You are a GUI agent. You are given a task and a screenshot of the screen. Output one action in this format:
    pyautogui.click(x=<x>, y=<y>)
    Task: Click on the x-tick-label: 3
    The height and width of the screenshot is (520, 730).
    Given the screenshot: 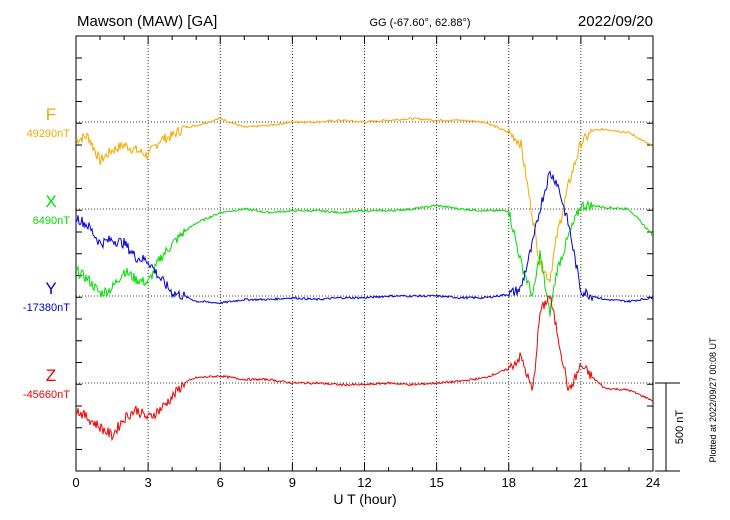 What is the action you would take?
    pyautogui.click(x=148, y=482)
    